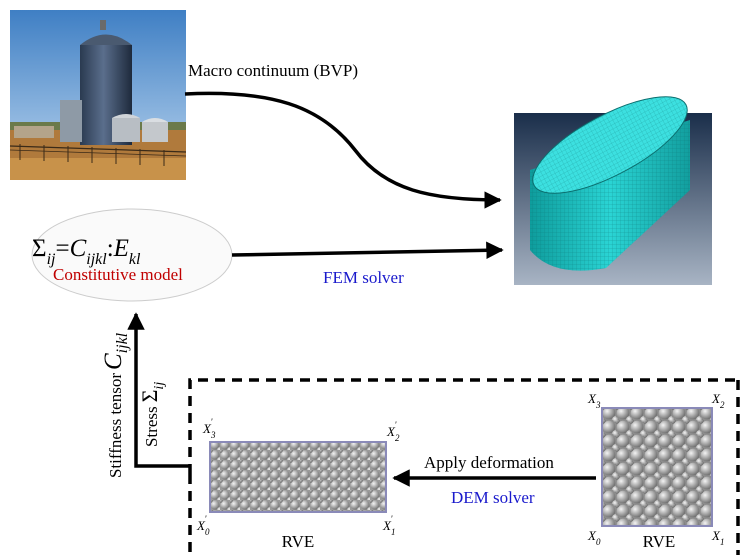  I want to click on stiffness-label: Stiffness tensorCijkl, so click(115, 405).